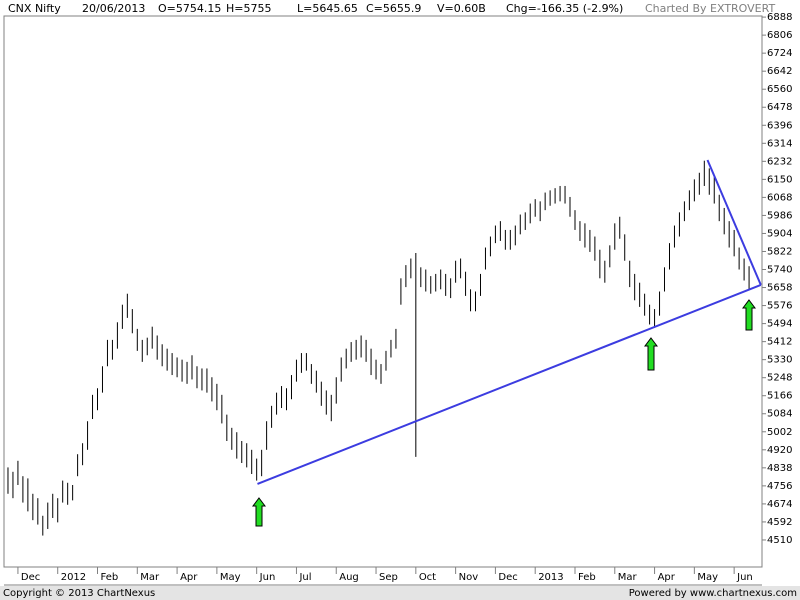 This screenshot has width=800, height=600. I want to click on y-tick-label: 4756, so click(779, 486).